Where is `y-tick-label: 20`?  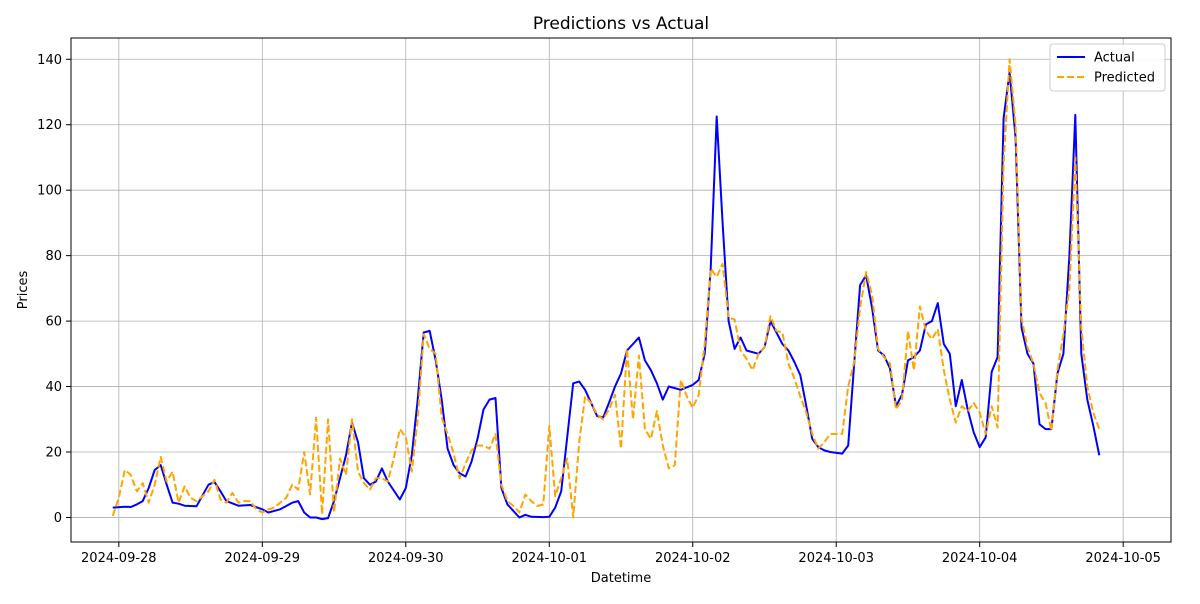
y-tick-label: 20 is located at coordinates (53, 453).